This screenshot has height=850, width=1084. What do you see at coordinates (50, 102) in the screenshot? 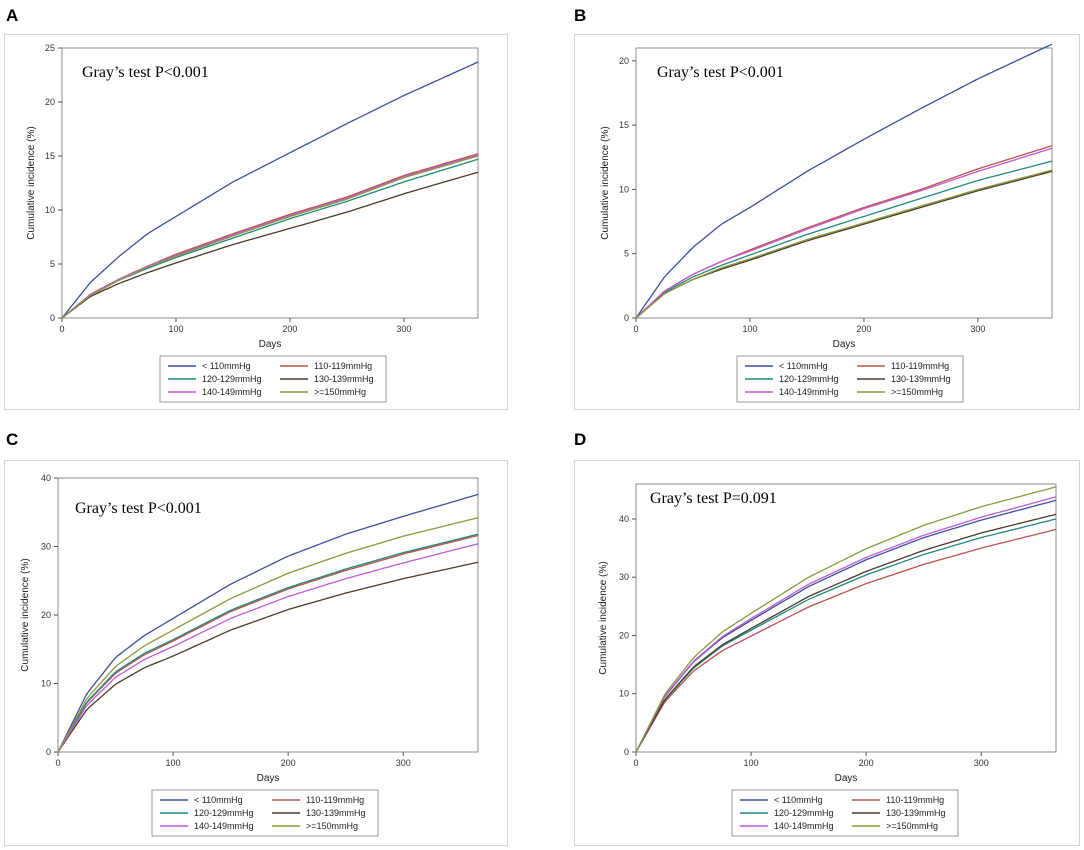
I see `y-tick-label-a-20: 20` at bounding box center [50, 102].